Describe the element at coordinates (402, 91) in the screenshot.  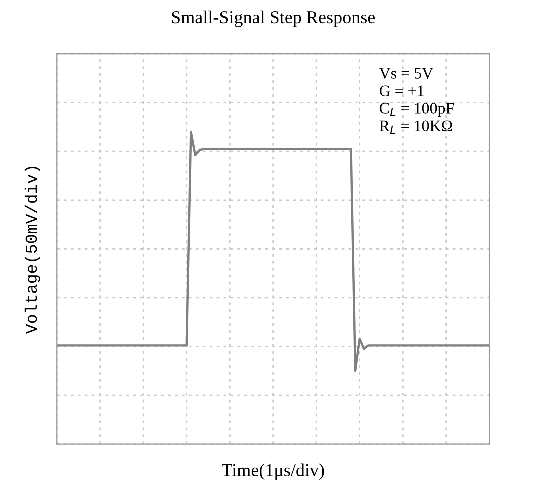
I see `text: G = +1` at that location.